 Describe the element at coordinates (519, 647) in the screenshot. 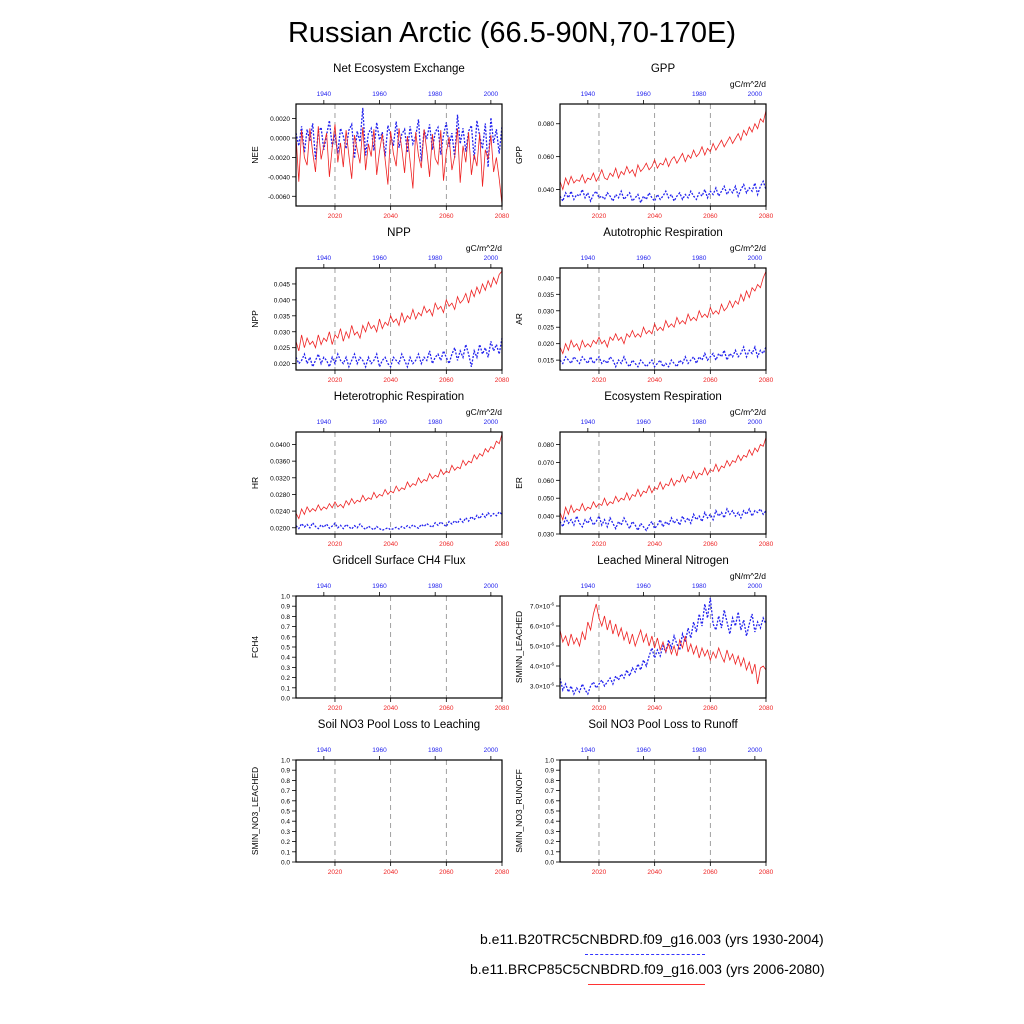

I see `y-axis-label: SMINN_LEACHED` at that location.